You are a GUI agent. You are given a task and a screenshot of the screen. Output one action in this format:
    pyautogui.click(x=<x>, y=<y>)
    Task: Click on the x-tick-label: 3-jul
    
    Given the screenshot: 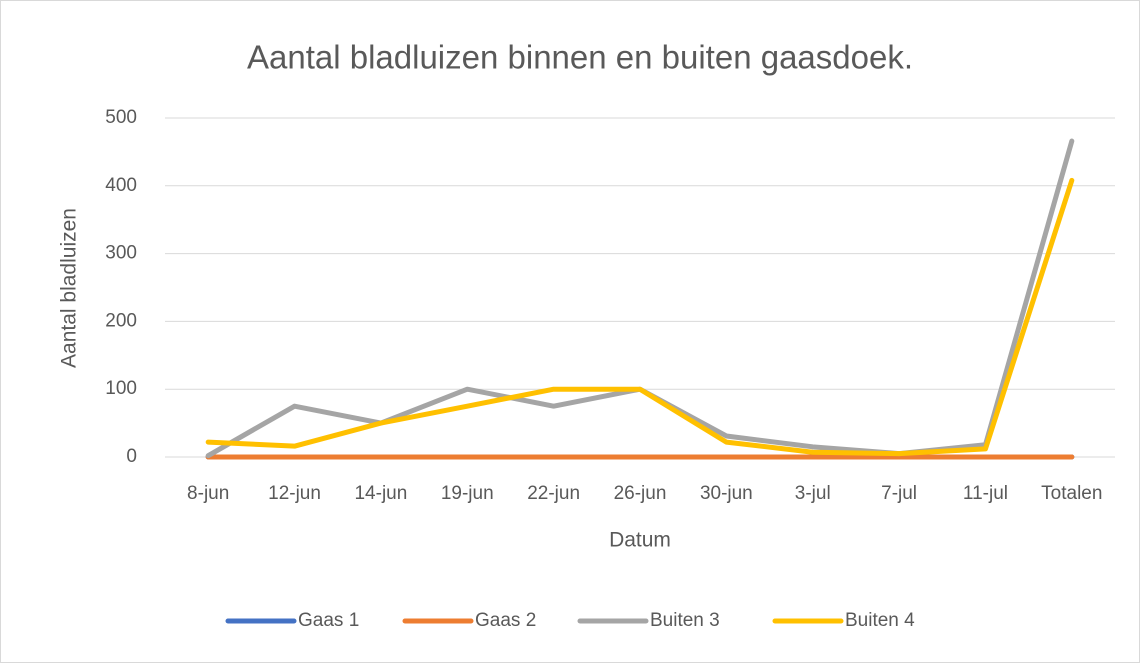 What is the action you would take?
    pyautogui.click(x=813, y=493)
    